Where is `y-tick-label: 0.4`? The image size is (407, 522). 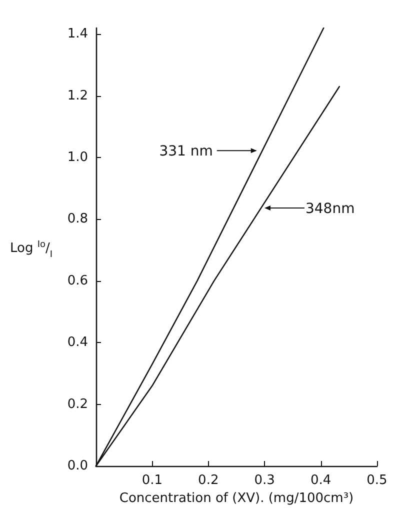 y-tick-label: 0.4 is located at coordinates (77, 342).